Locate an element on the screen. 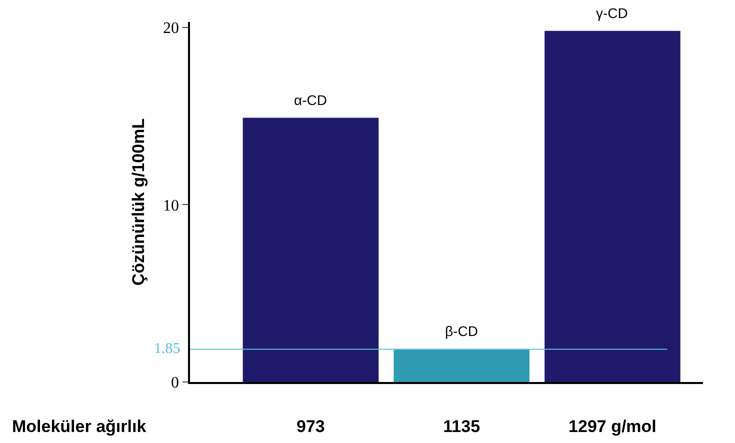 The height and width of the screenshot is (443, 735). y-tick-label: 0 is located at coordinates (175, 383).